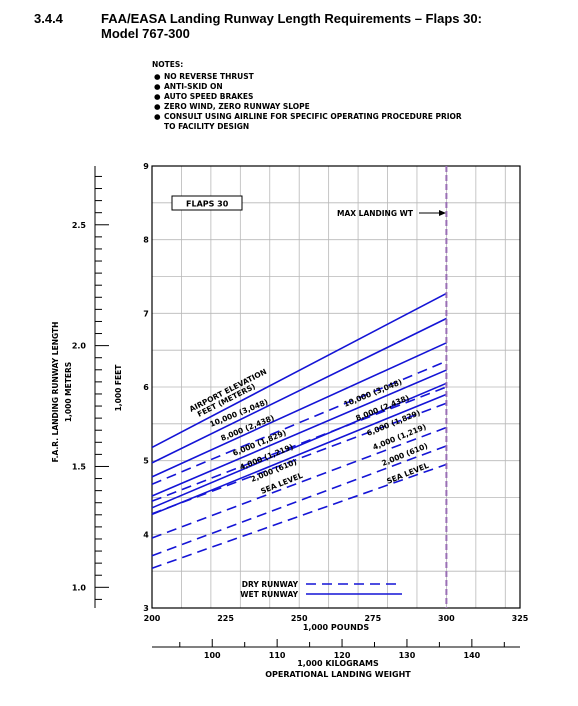 The height and width of the screenshot is (706, 578). Describe the element at coordinates (225, 618) in the screenshot. I see `x-tick-label-pounds: 225` at that location.